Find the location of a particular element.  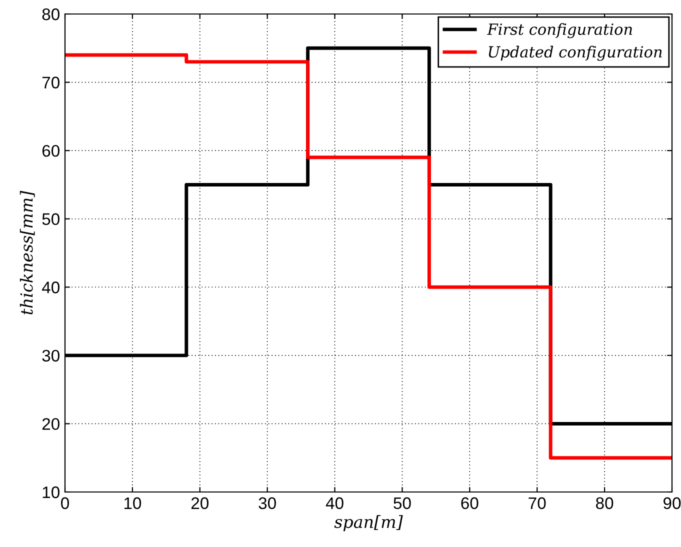

y-tick-label: 70 is located at coordinates (51, 82).